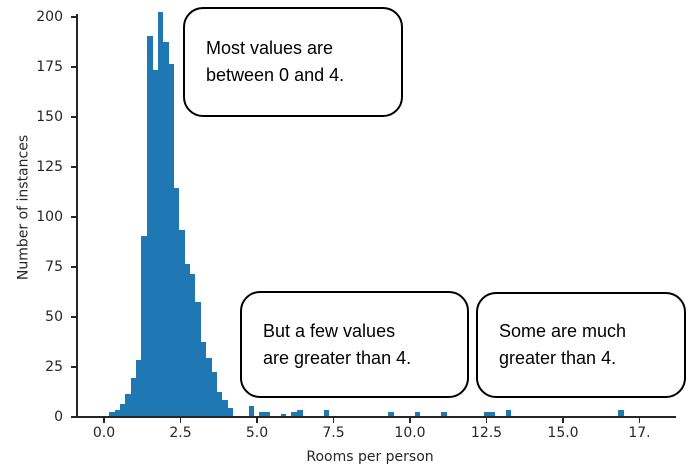 The height and width of the screenshot is (472, 690). I want to click on callout-text-line: Some are much, so click(563, 331).